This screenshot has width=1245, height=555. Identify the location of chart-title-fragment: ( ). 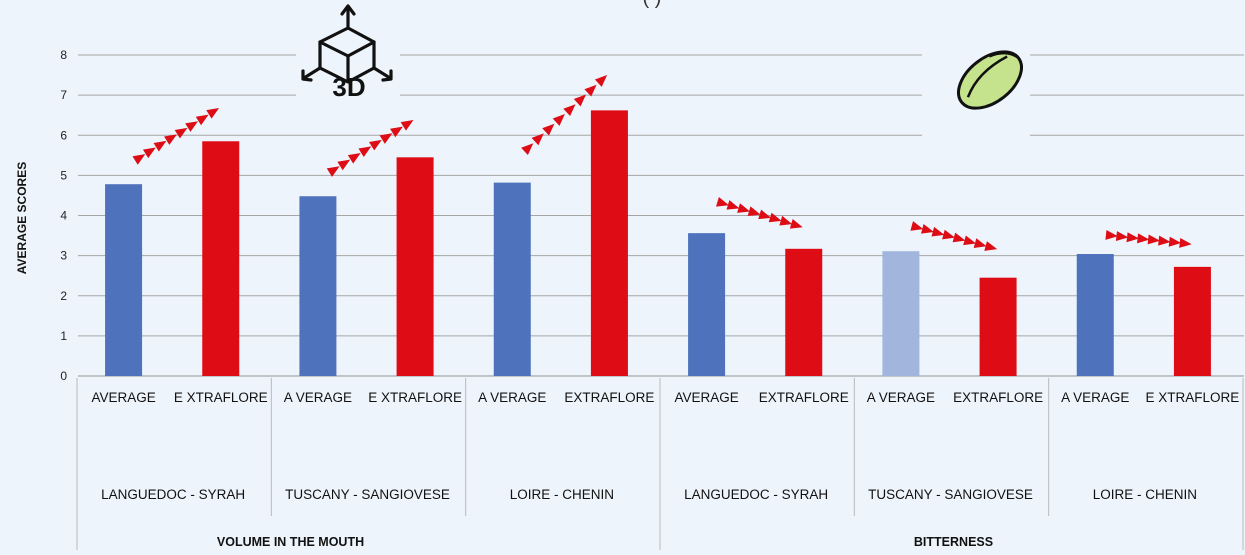
(652, 4).